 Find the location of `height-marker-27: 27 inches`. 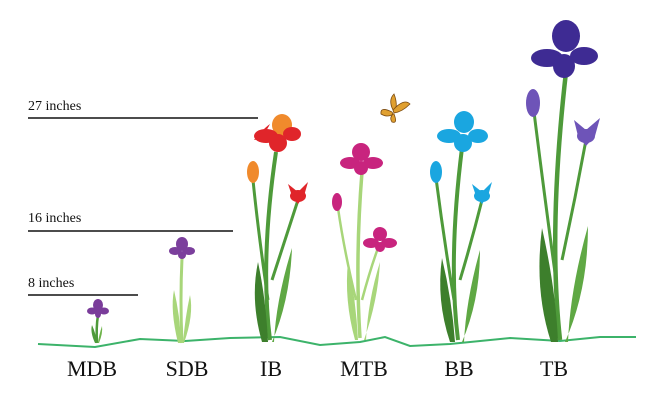

height-marker-27: 27 inches is located at coordinates (143, 109).